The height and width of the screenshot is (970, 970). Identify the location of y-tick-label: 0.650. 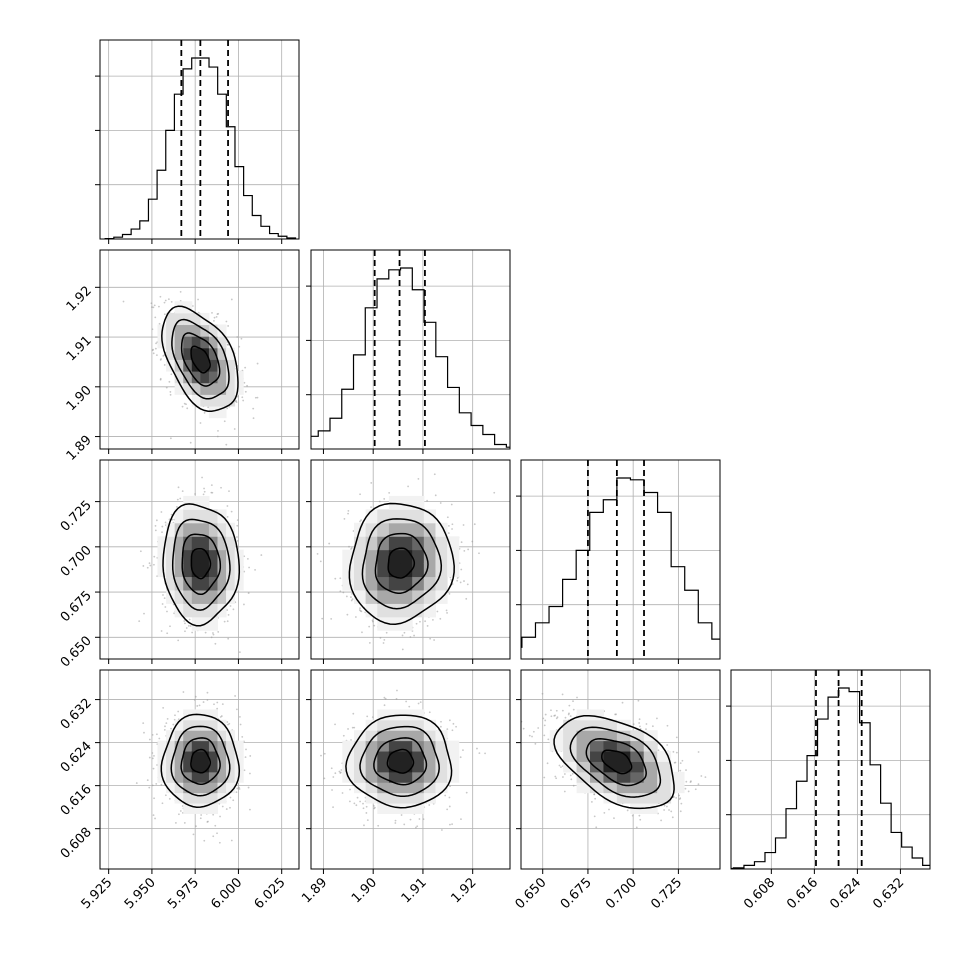
(76, 652).